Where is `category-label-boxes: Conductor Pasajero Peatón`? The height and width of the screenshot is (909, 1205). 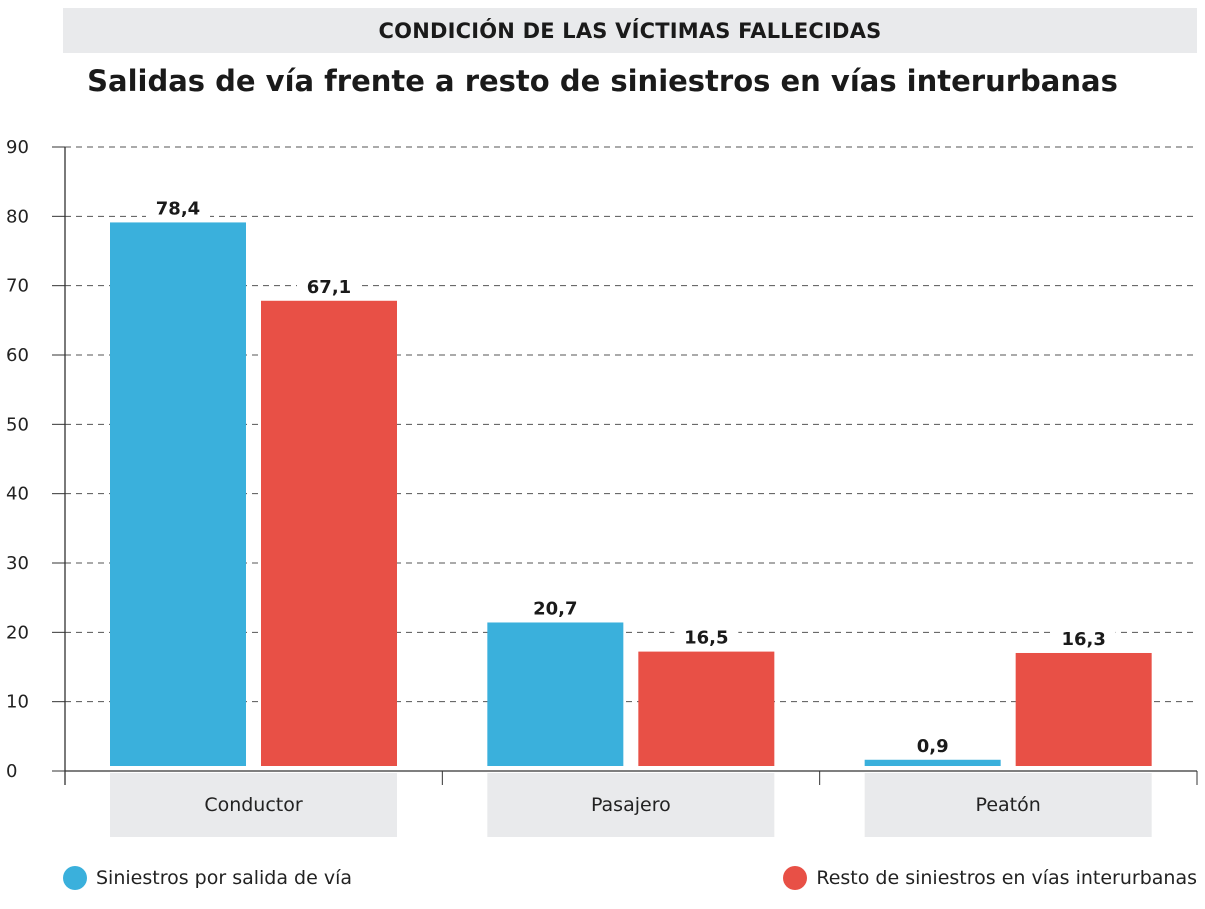 category-label-boxes: Conductor Pasajero Peatón is located at coordinates (631, 805).